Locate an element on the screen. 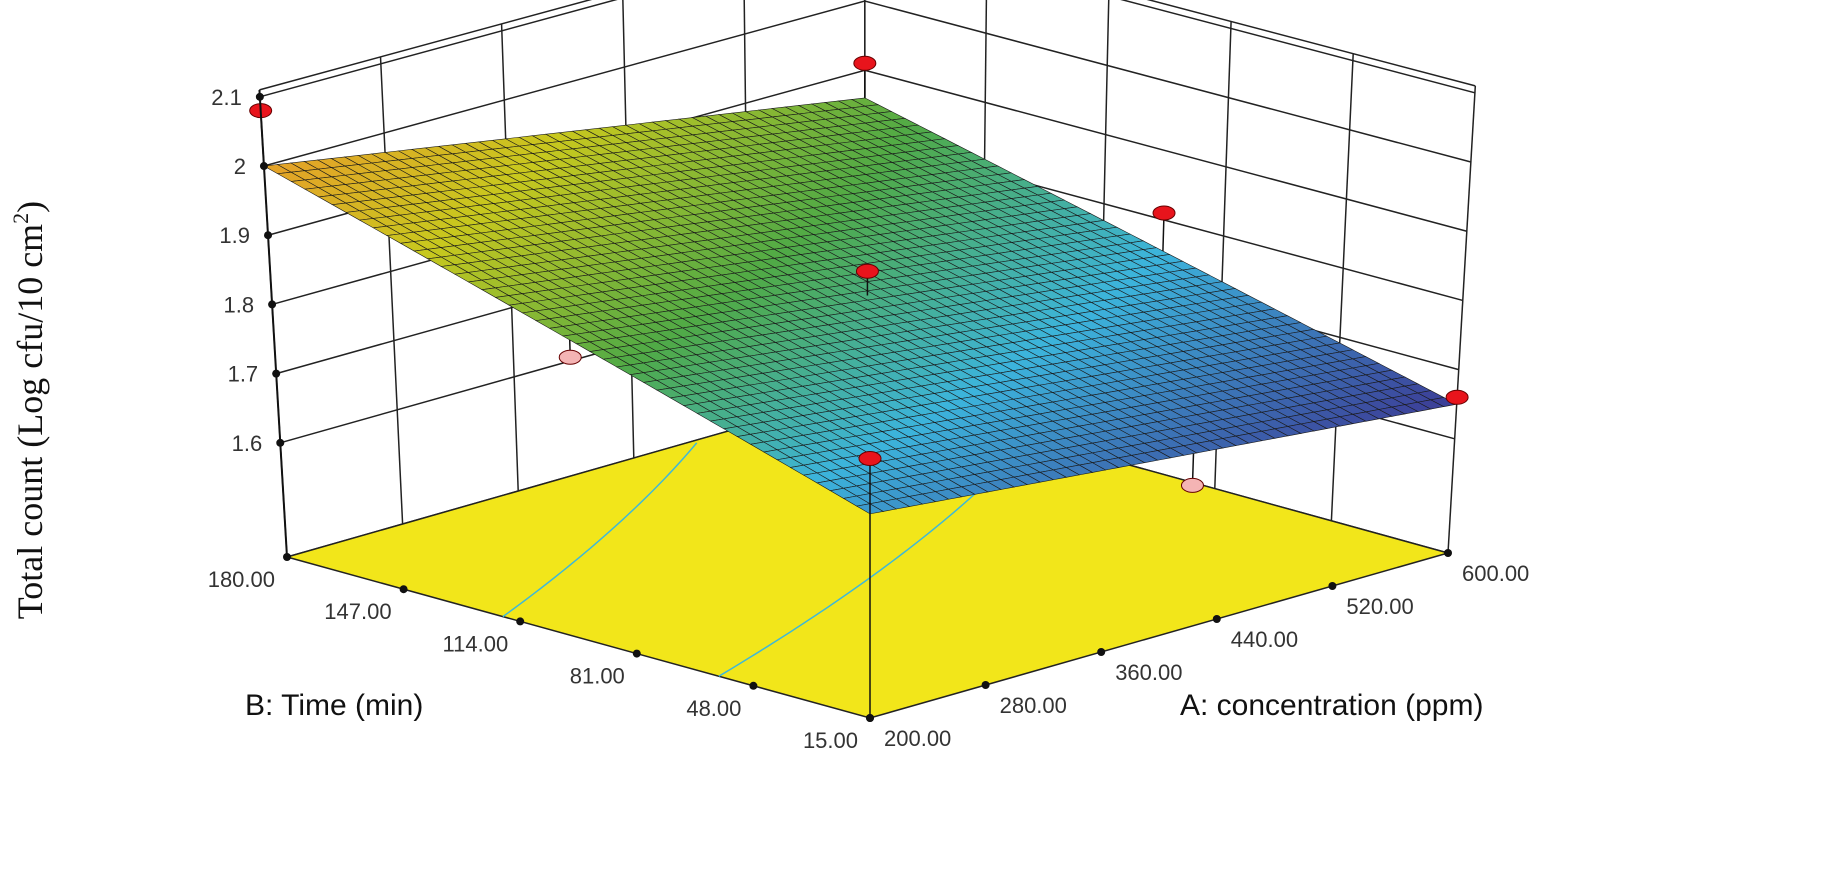 This screenshot has width=1846, height=878. z-axis-title-end: ) is located at coordinates (30, 207).